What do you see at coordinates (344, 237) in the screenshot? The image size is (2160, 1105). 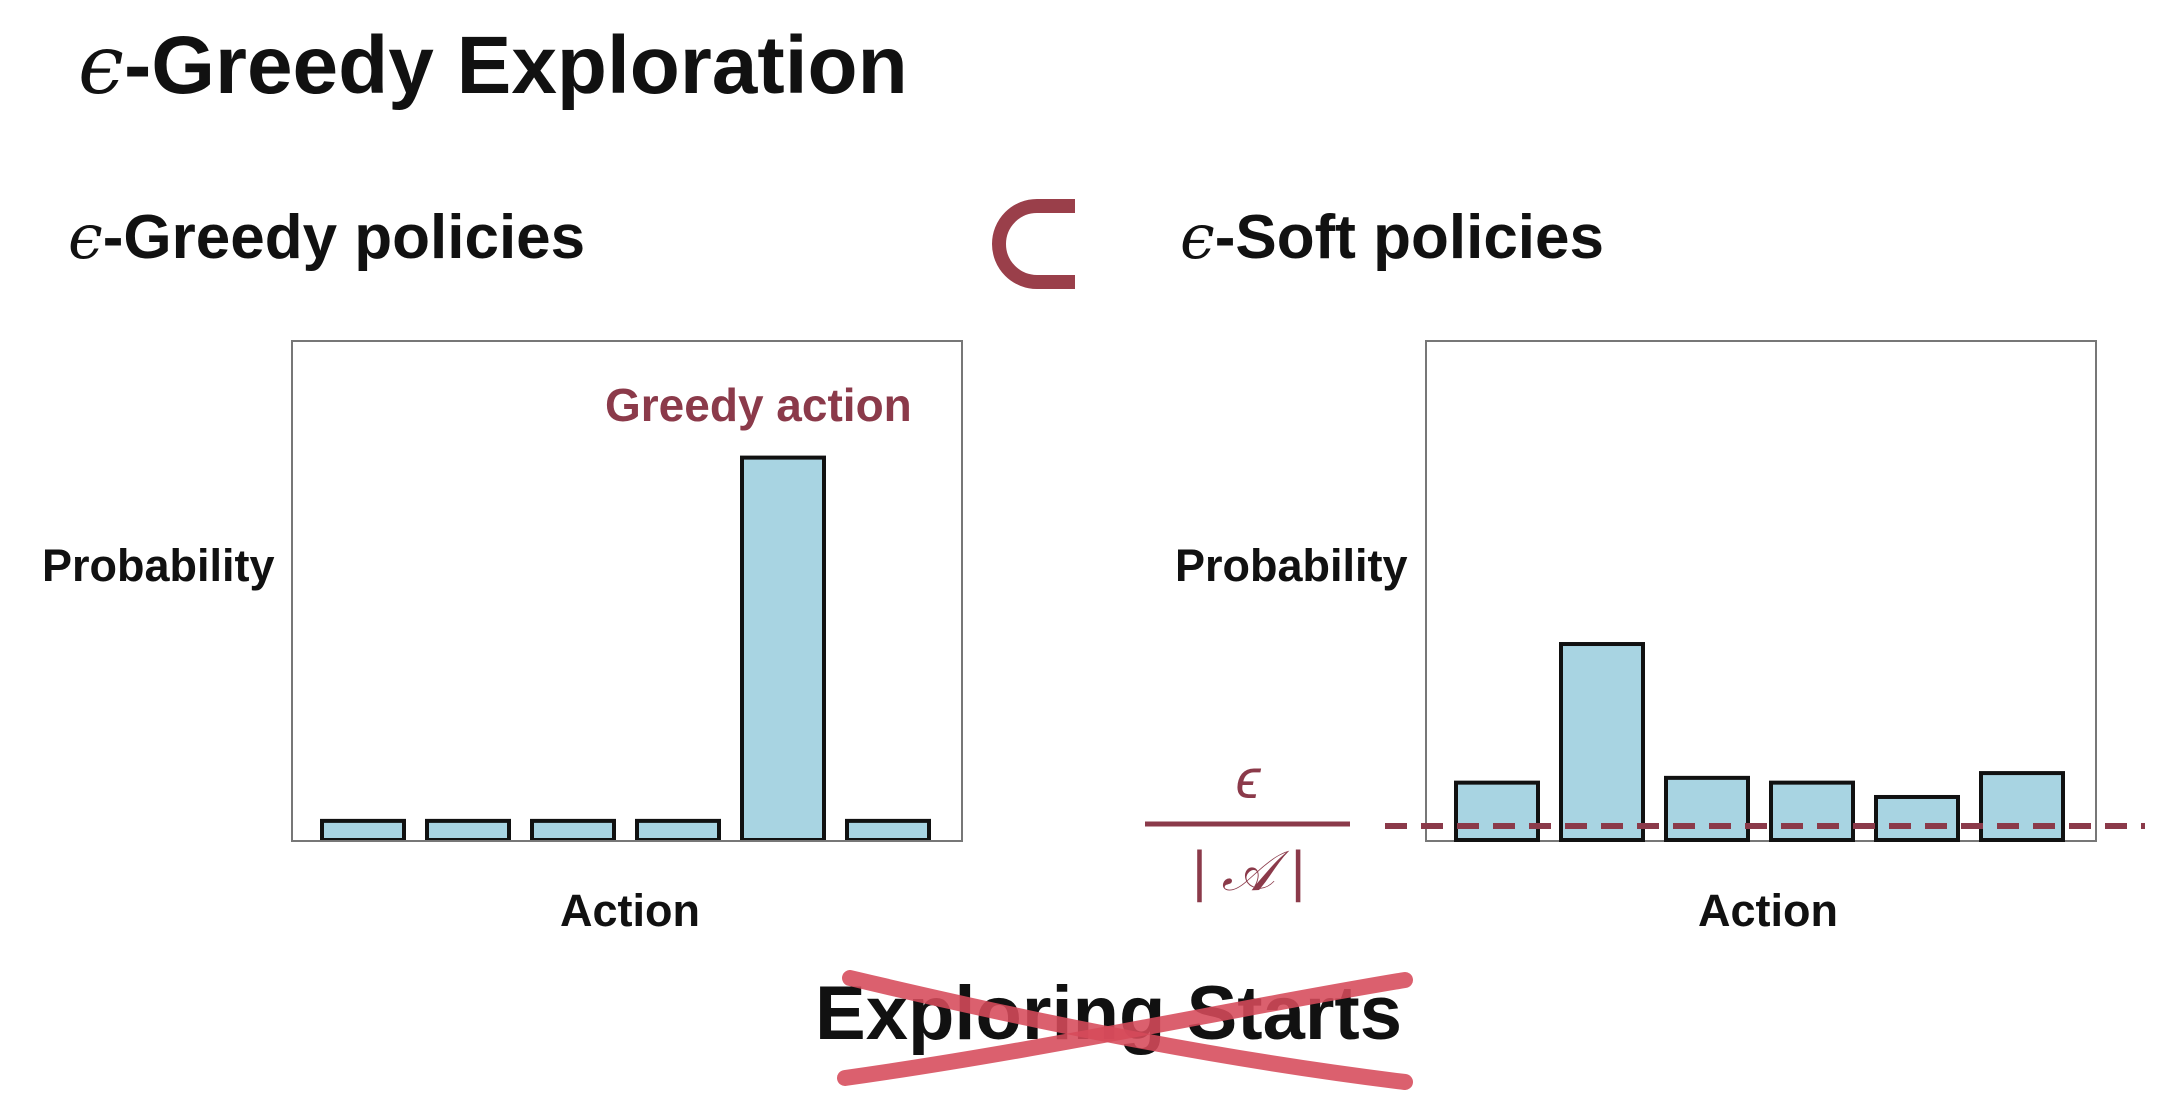 I see `left-panel-heading-text: -Greedy policies` at bounding box center [344, 237].